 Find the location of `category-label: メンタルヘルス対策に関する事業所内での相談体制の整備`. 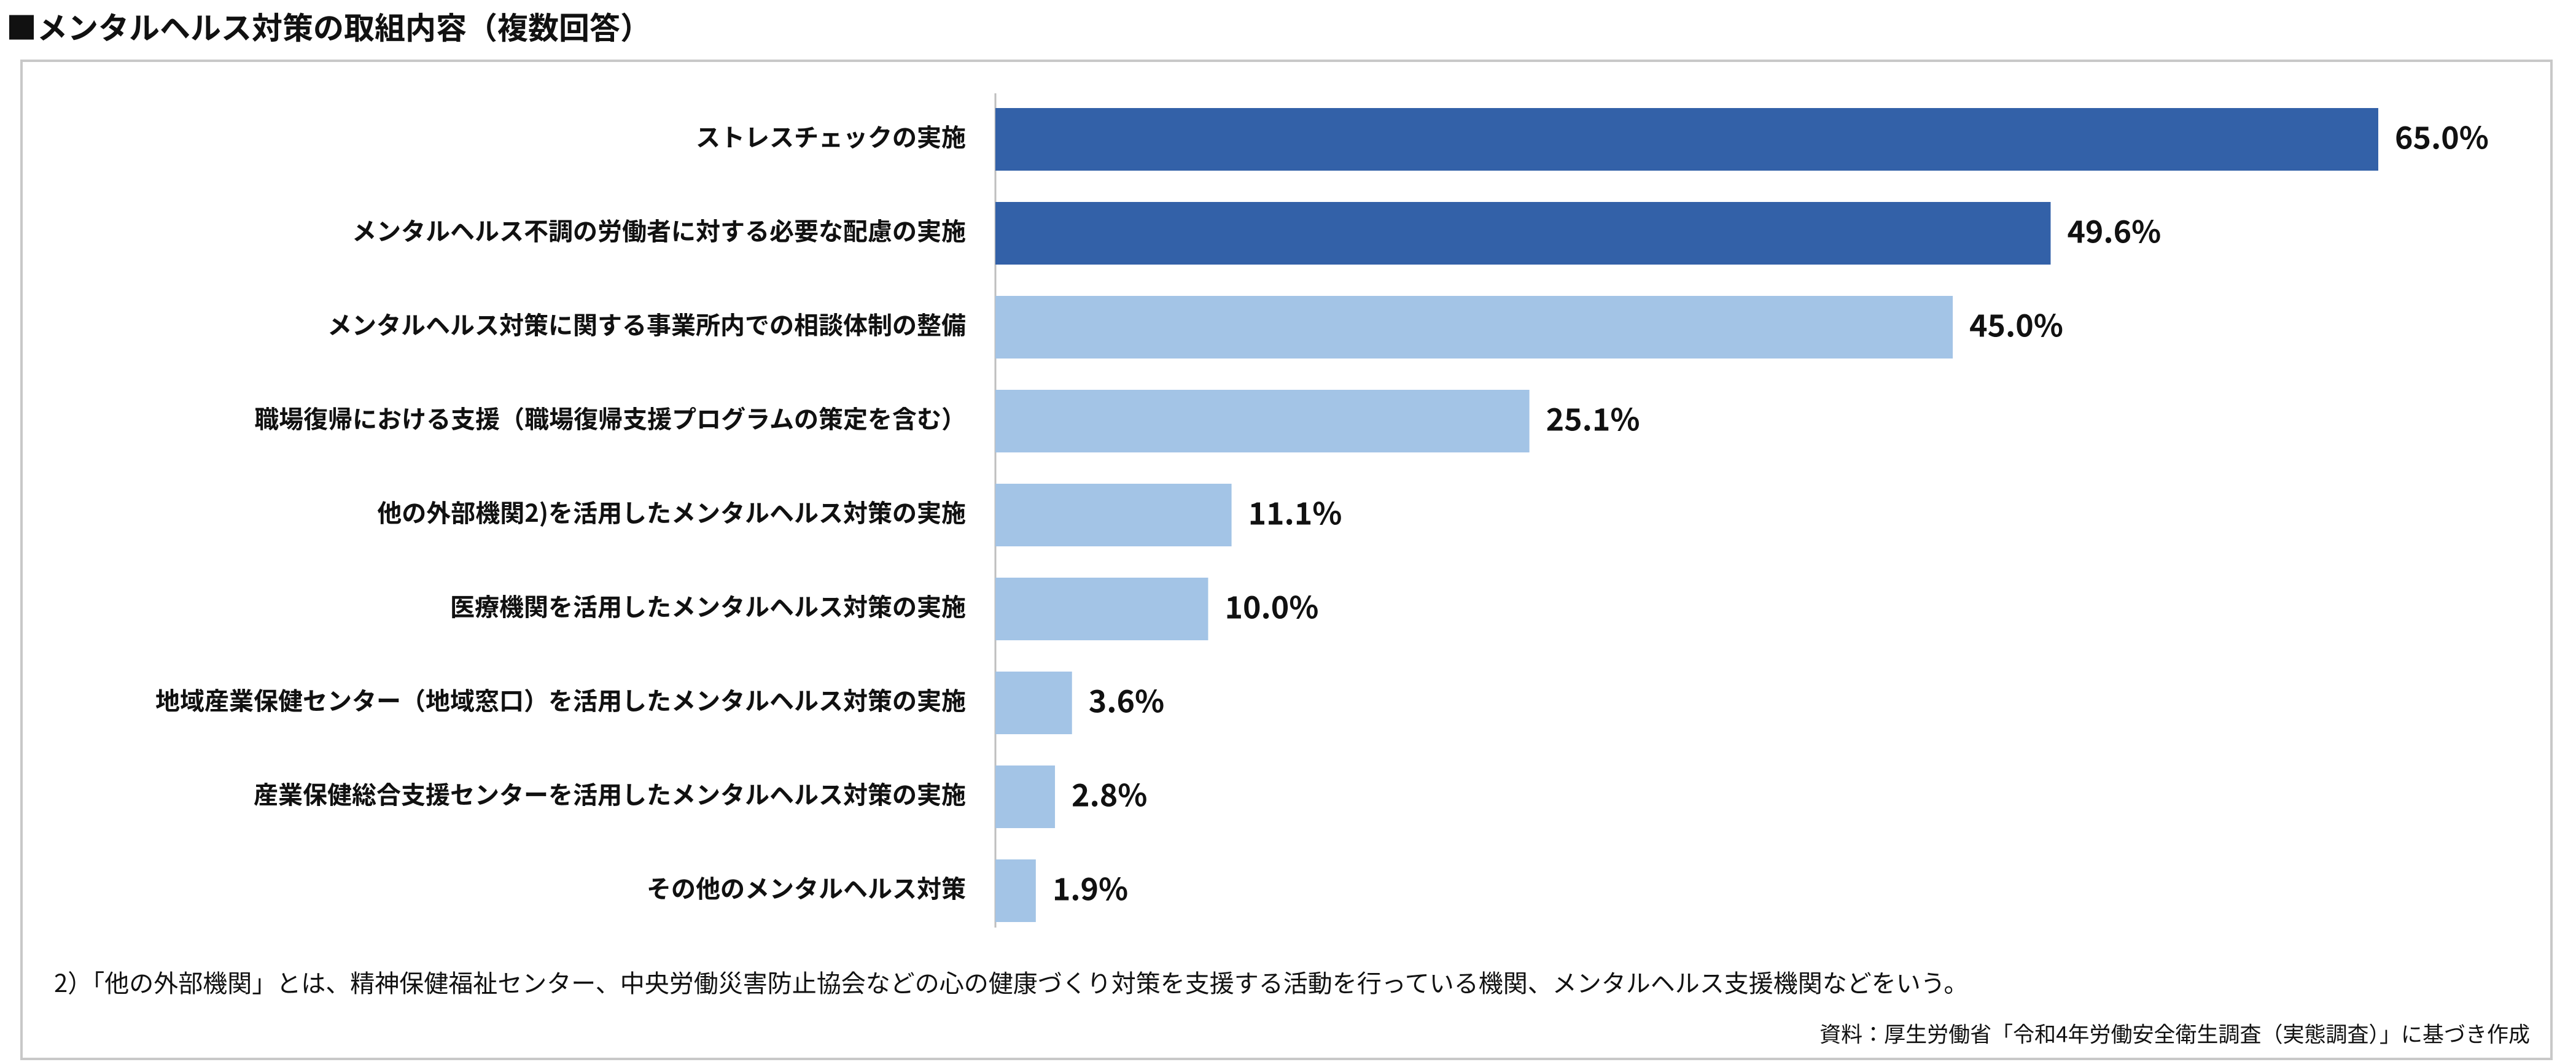

category-label: メンタルヘルス対策に関する事業所内での相談体制の整備 is located at coordinates (646, 323).